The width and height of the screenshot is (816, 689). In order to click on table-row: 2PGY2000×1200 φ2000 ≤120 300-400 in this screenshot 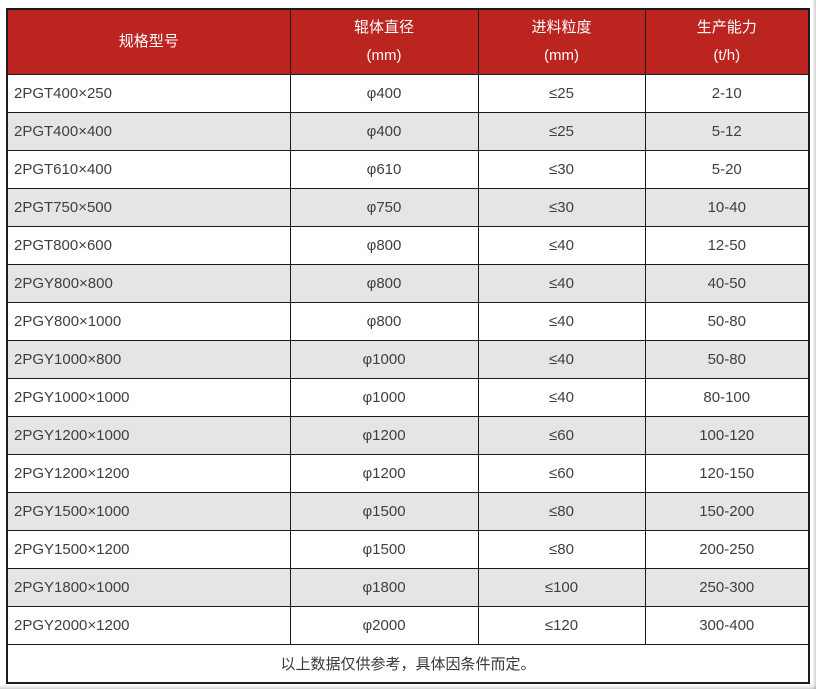, I will do `click(408, 625)`.